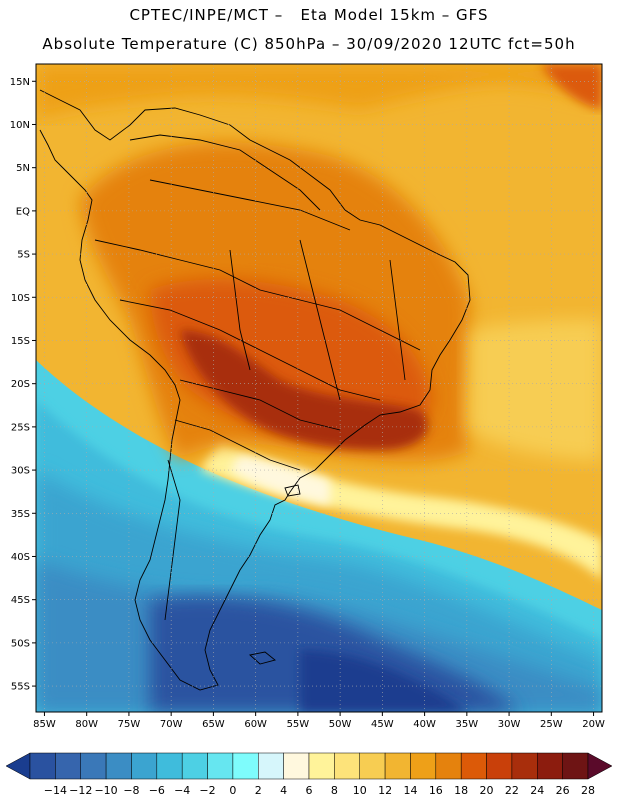 The width and height of the screenshot is (618, 800). I want to click on colorbar-tick-label: 28, so click(588, 790).